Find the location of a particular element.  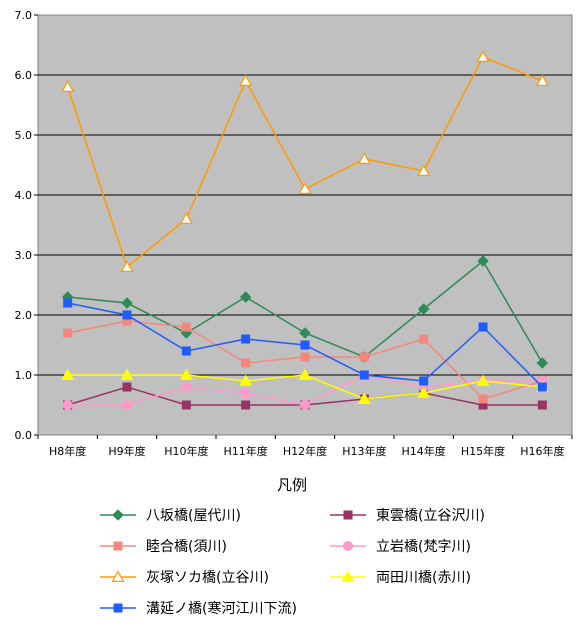

x-tick-label: H11年度 is located at coordinates (246, 451).